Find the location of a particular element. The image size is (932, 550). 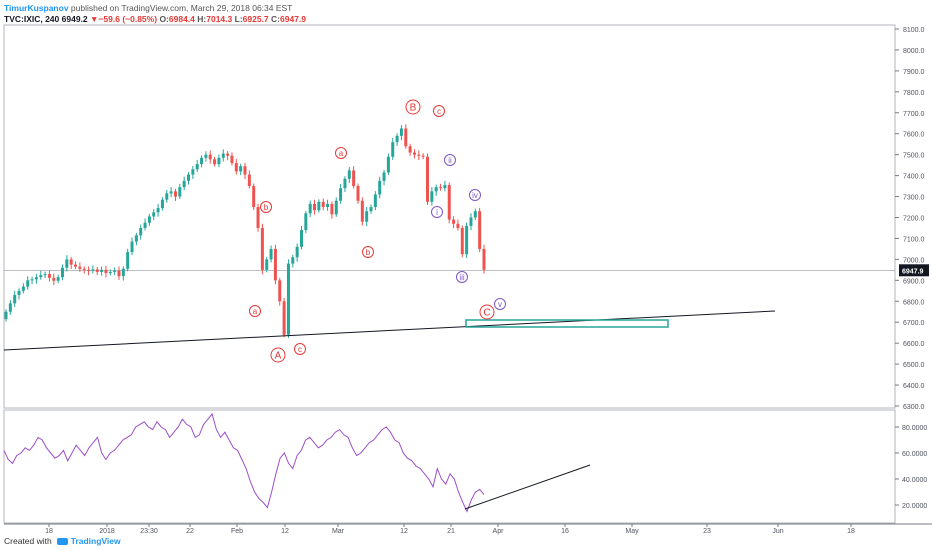

price-tick-label: 7200.0 is located at coordinates (914, 219).